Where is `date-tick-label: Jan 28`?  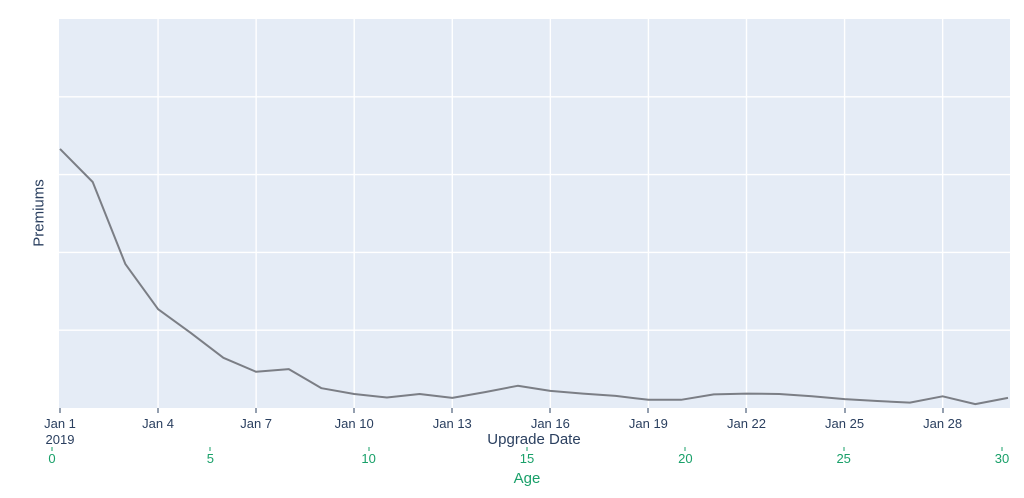 date-tick-label: Jan 28 is located at coordinates (943, 423).